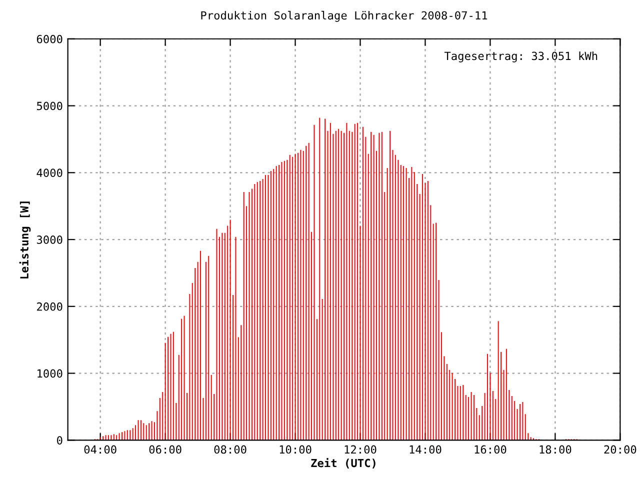 The image size is (640, 480). I want to click on x-axis-title: Zeit (UTC), so click(343, 463).